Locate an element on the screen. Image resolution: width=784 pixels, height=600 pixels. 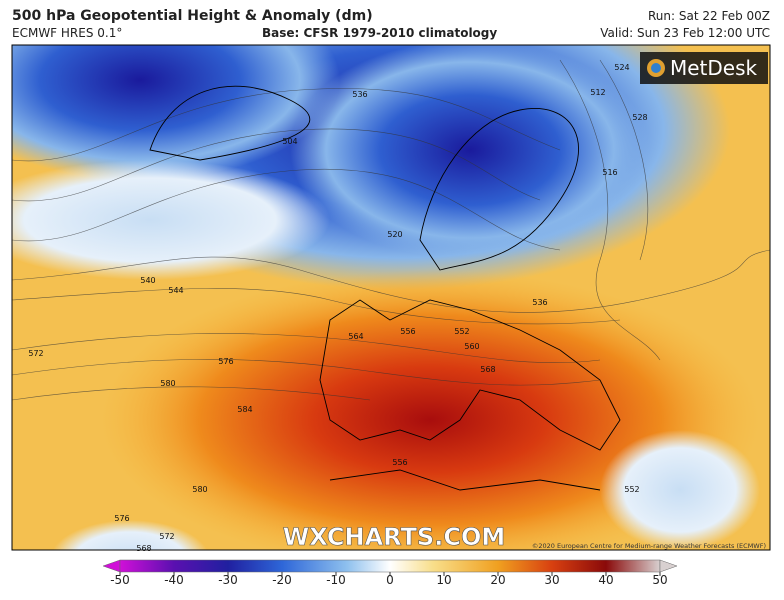
colorbar-tick-label: 50 is located at coordinates (659, 580).